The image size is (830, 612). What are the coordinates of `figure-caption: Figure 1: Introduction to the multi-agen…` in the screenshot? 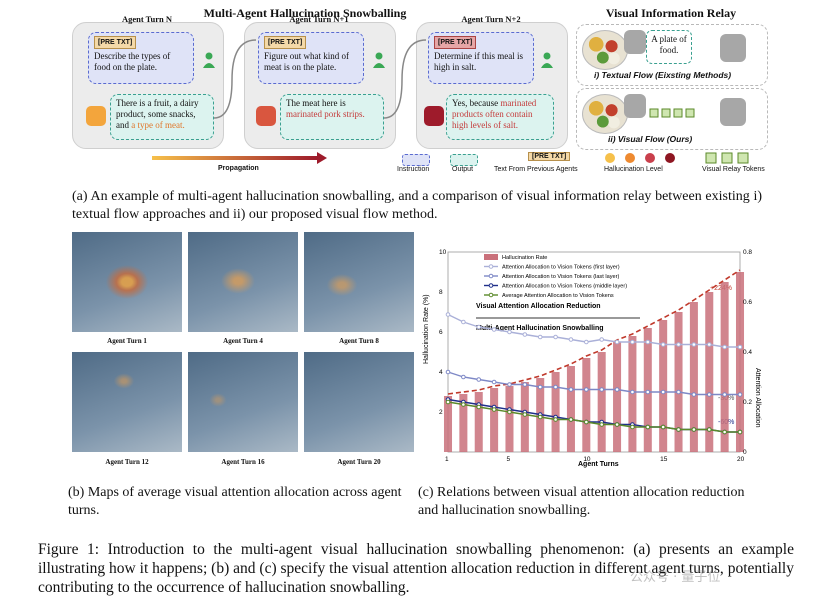 It's located at (416, 568).